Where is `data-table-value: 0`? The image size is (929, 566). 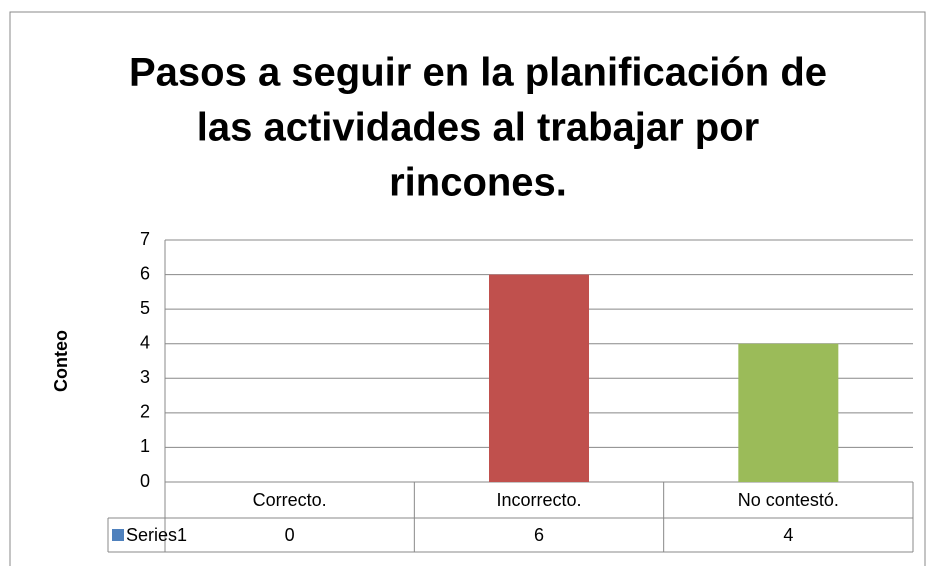
data-table-value: 0 is located at coordinates (290, 535).